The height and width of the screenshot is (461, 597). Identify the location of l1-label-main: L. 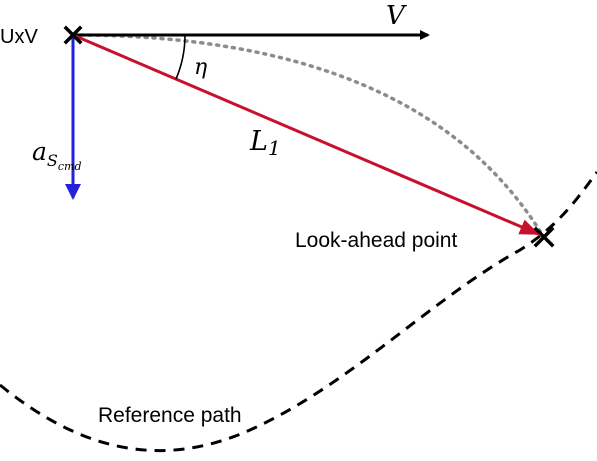
(258, 141).